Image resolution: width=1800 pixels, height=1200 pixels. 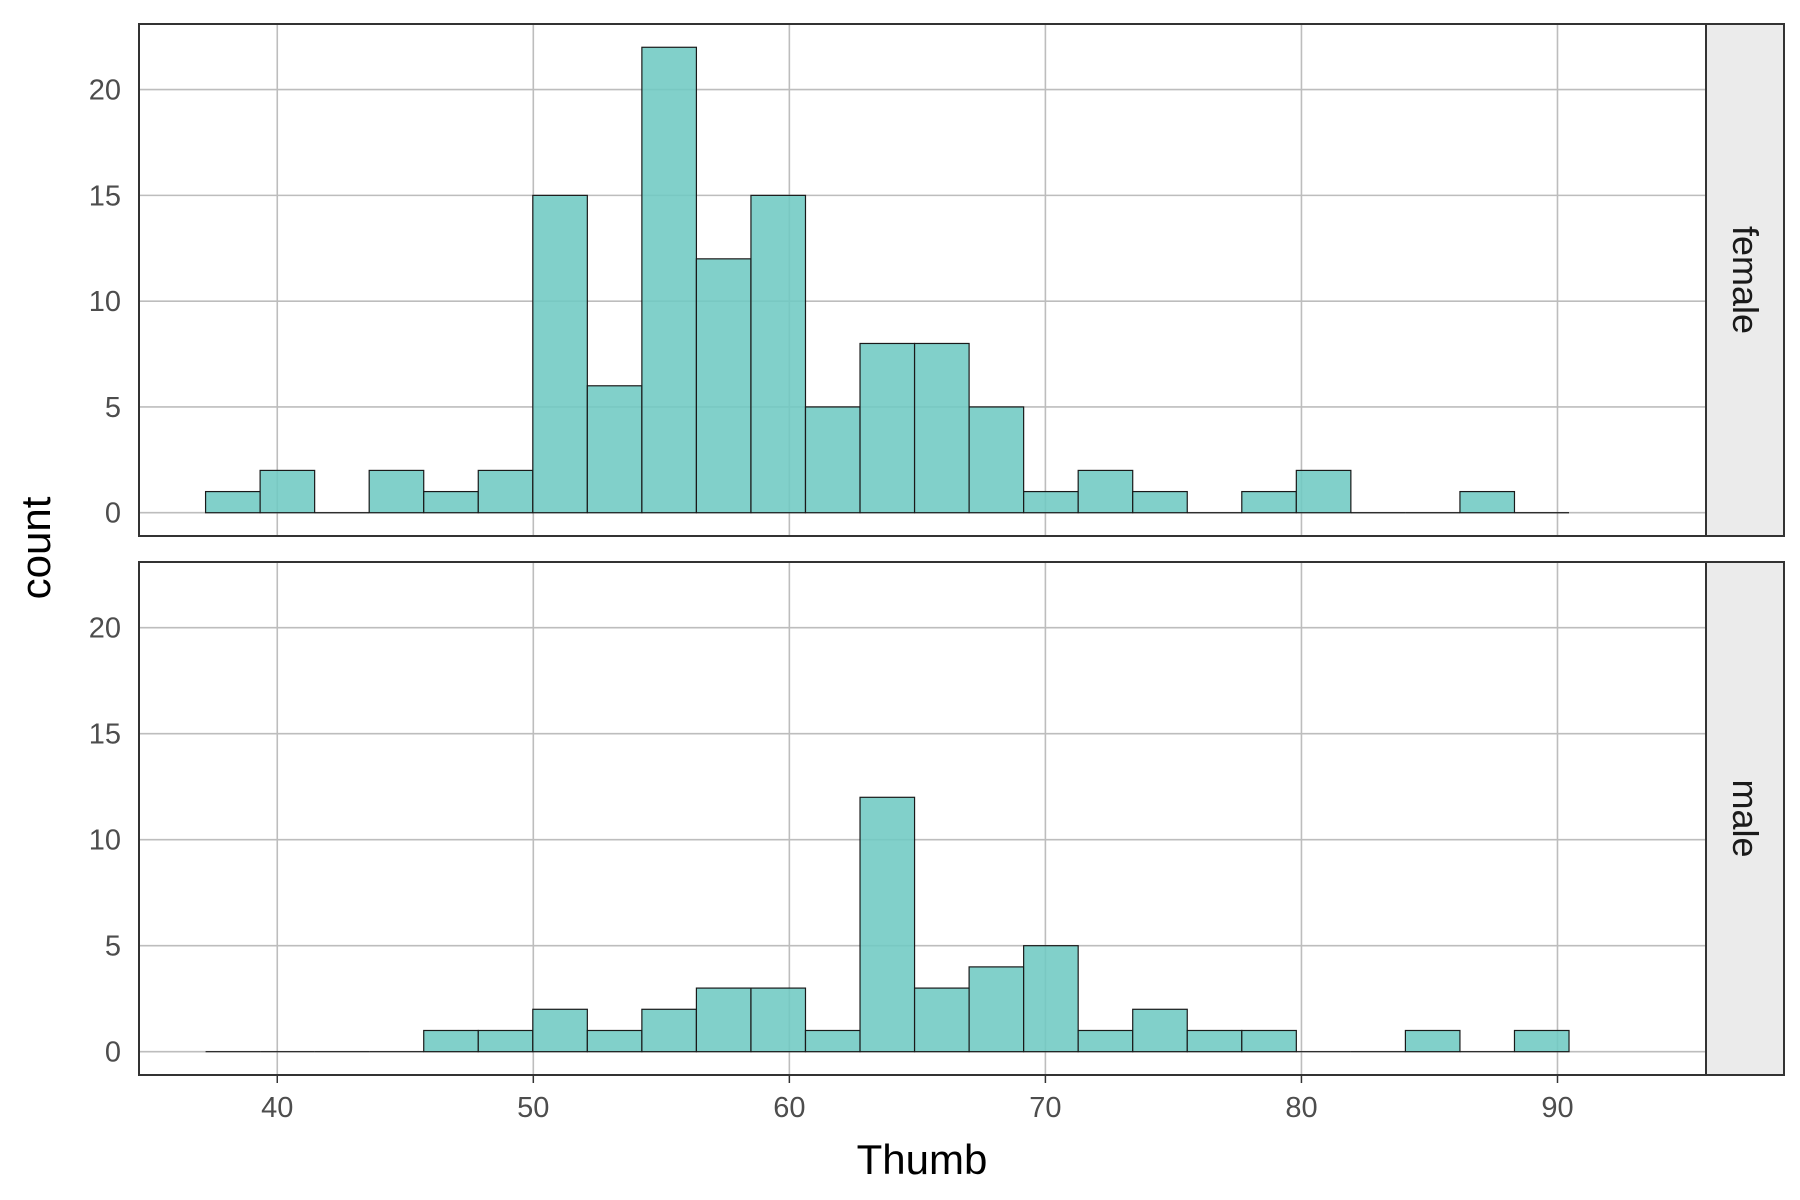 What do you see at coordinates (1557, 1108) in the screenshot?
I see `x-tick-label: 90` at bounding box center [1557, 1108].